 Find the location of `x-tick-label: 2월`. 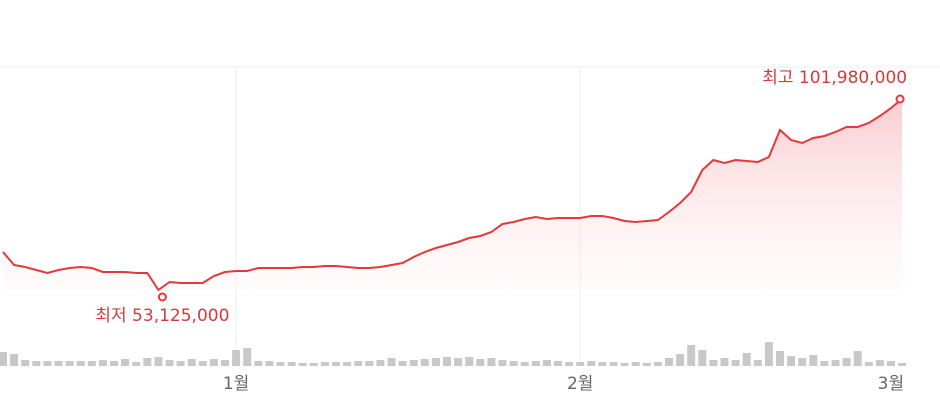

x-tick-label: 2월 is located at coordinates (580, 384).